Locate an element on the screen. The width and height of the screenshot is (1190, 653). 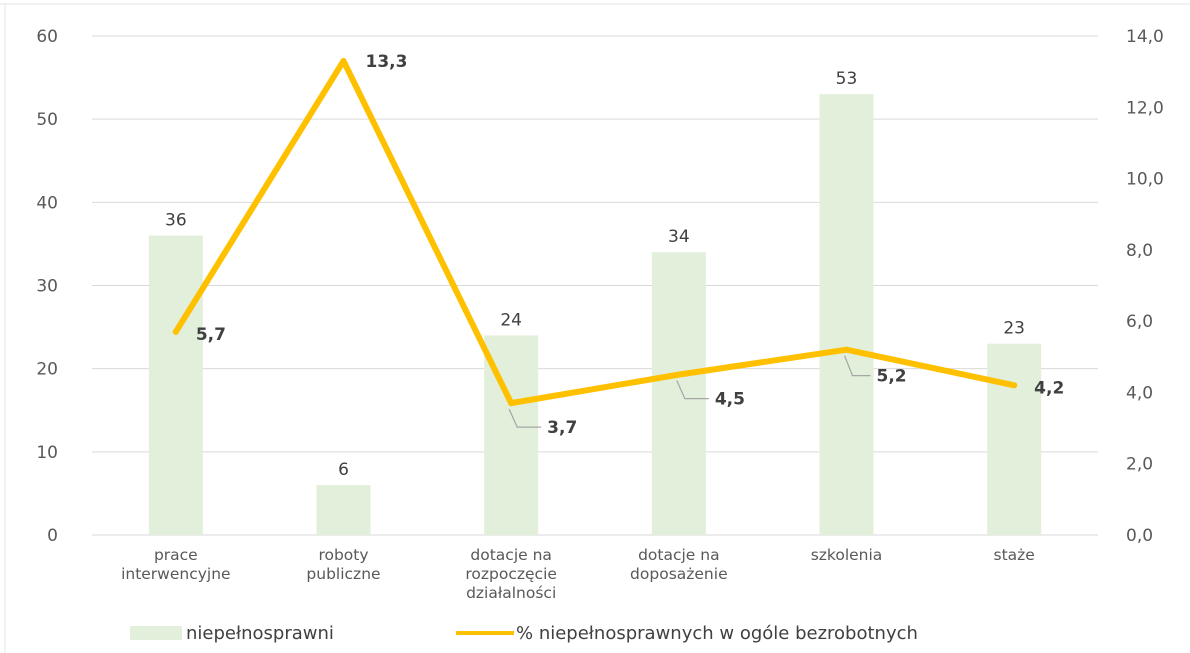
category-label: dotacje na rozpoczęcie działalności is located at coordinates (511, 574).